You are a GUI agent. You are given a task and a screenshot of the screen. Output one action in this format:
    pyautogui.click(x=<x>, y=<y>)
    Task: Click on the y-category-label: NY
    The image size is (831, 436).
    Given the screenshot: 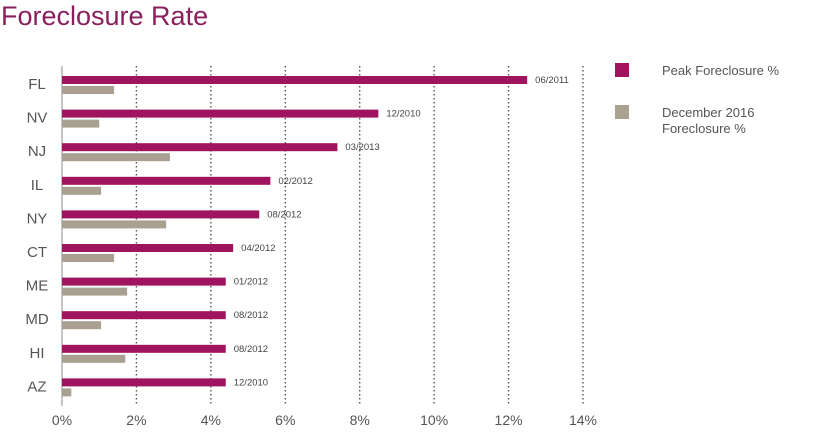 What is the action you would take?
    pyautogui.click(x=37, y=218)
    